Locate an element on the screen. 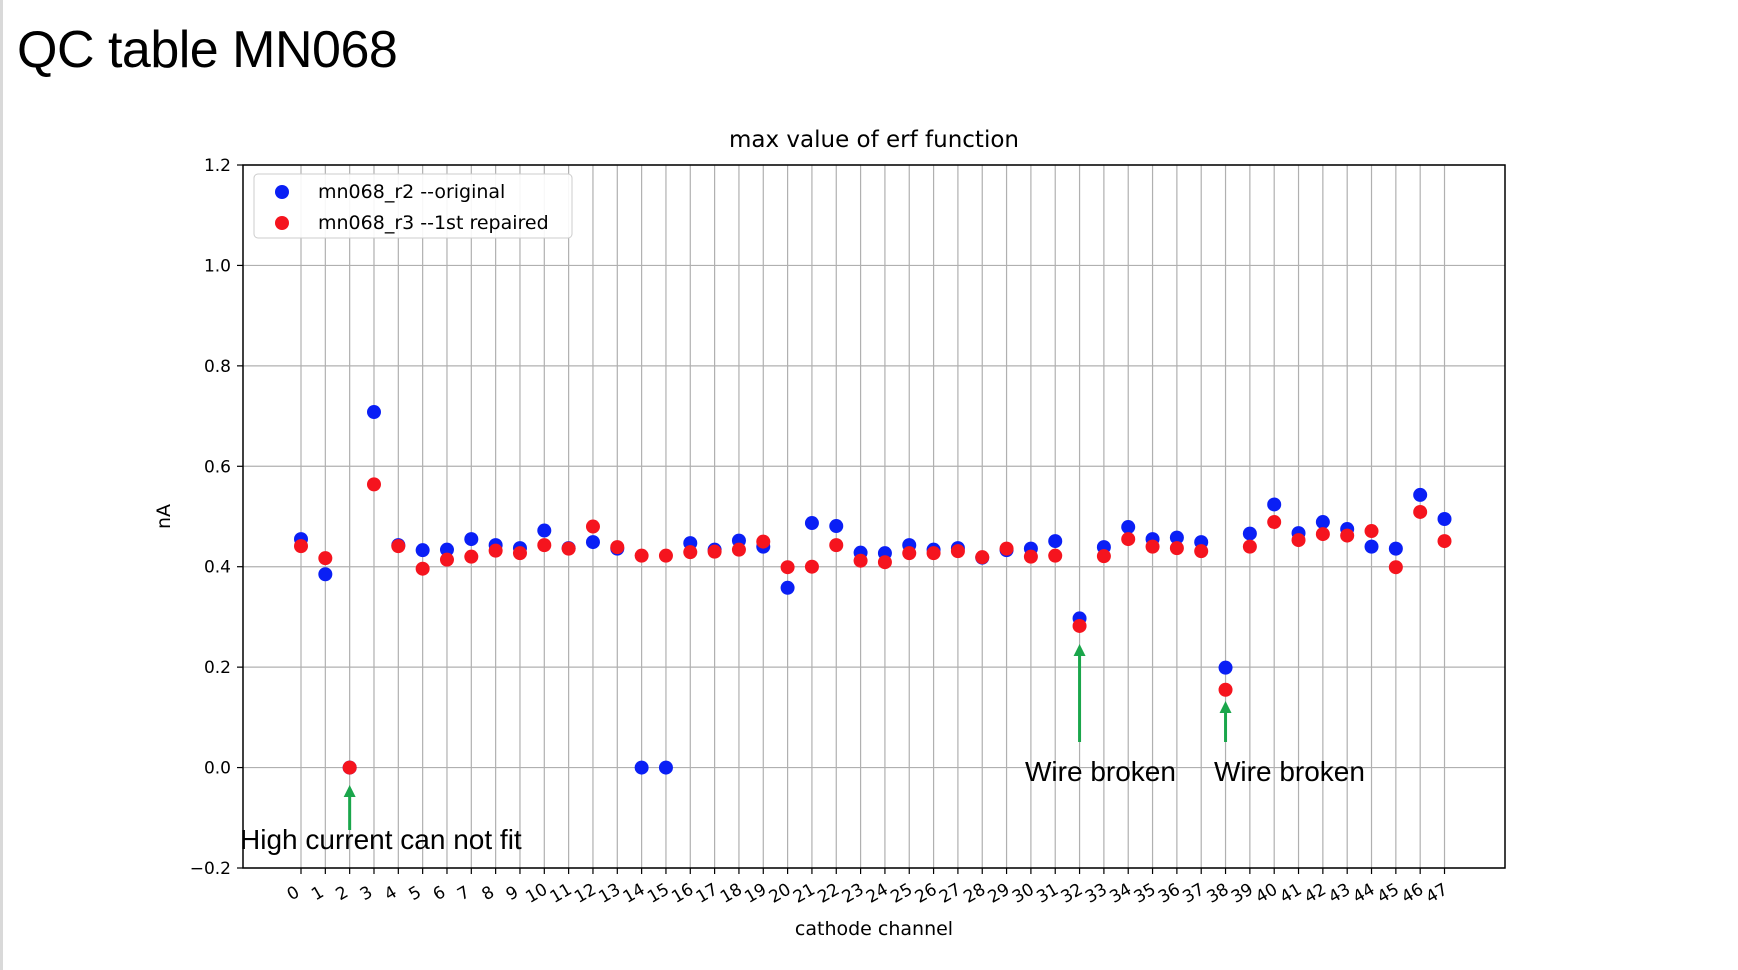 Image resolution: width=1738 pixels, height=970 pixels. x-tick-label: 14 is located at coordinates (634, 894).